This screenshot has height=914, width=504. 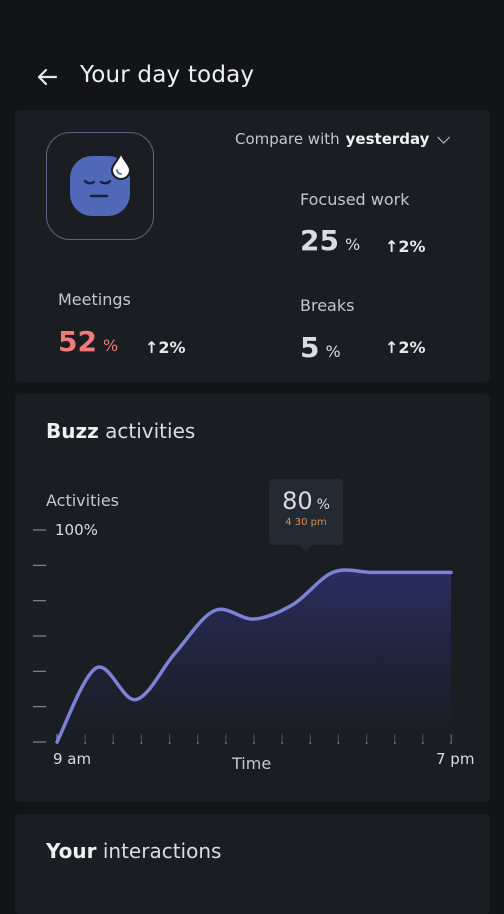 What do you see at coordinates (306, 515) in the screenshot?
I see `chart-tooltip: 80% 4 30 pm` at bounding box center [306, 515].